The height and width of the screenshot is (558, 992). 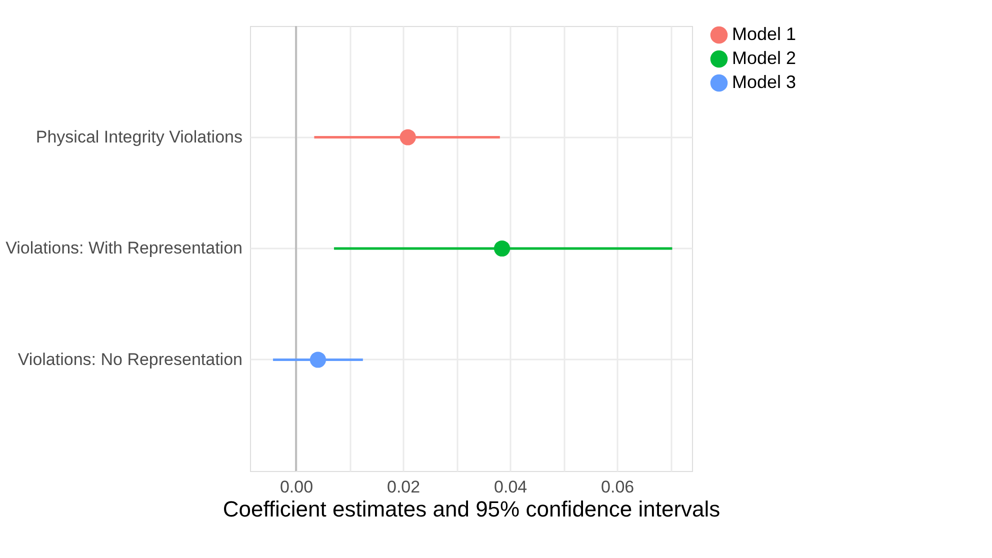 I want to click on x-tick-label: 0.00, so click(x=297, y=487).